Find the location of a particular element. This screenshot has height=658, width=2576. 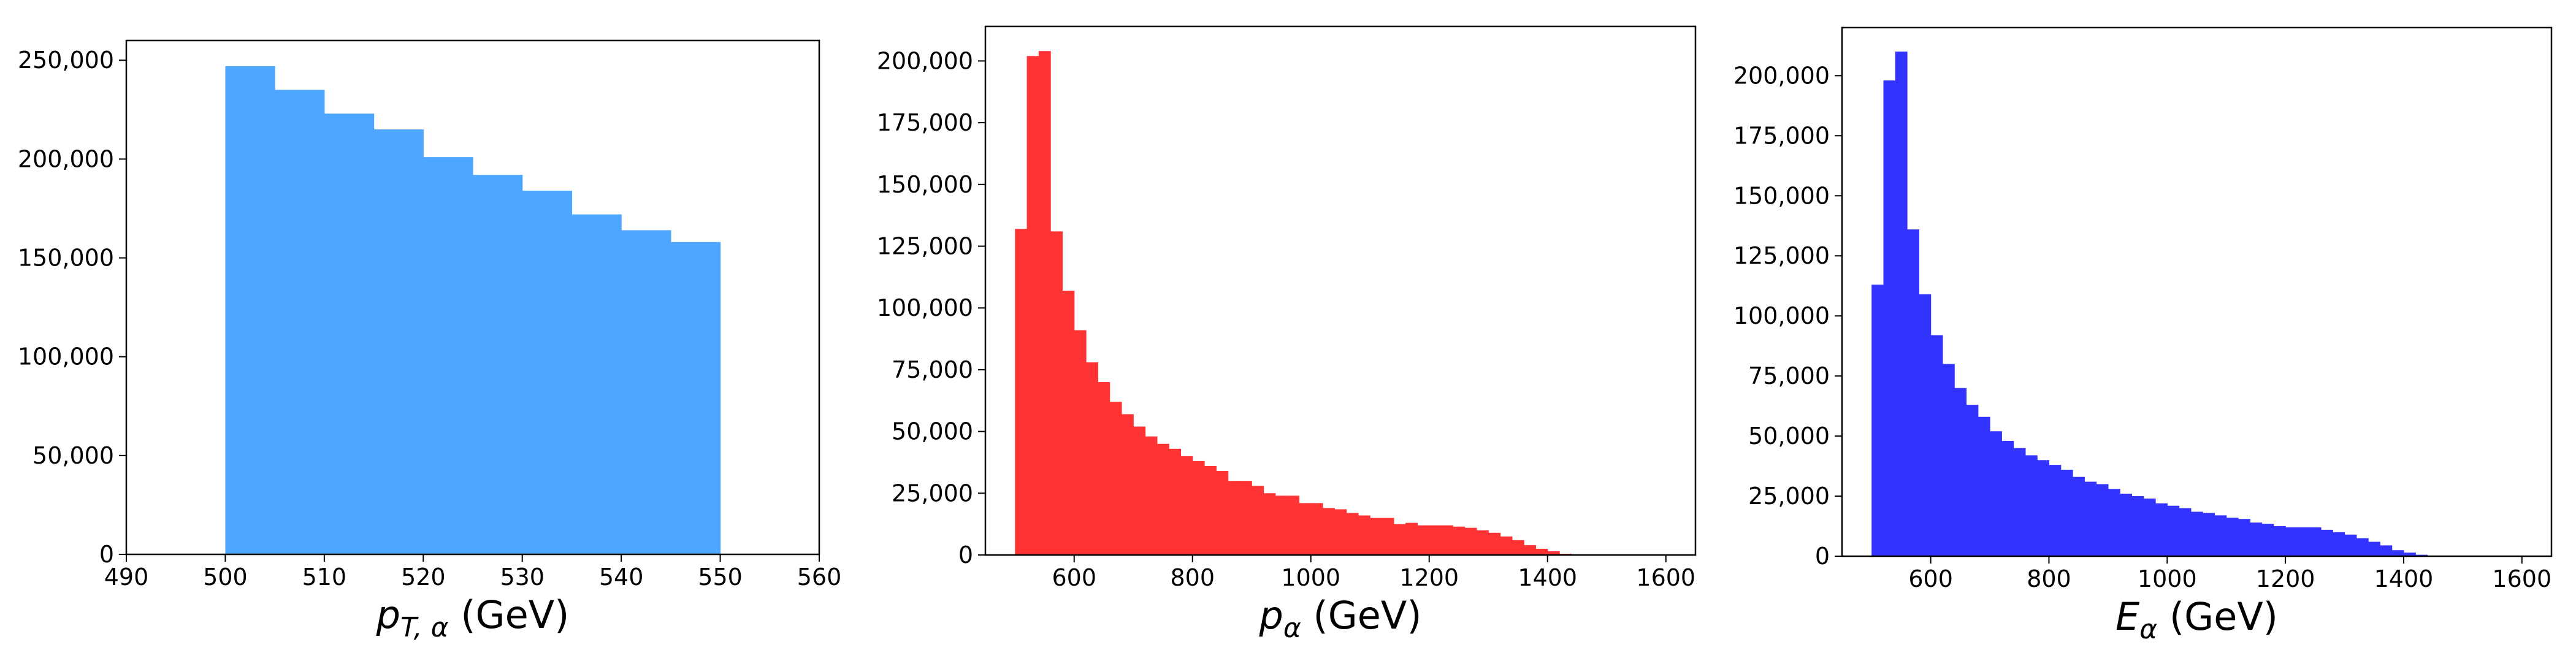

x-tick-label: 510 is located at coordinates (324, 577).